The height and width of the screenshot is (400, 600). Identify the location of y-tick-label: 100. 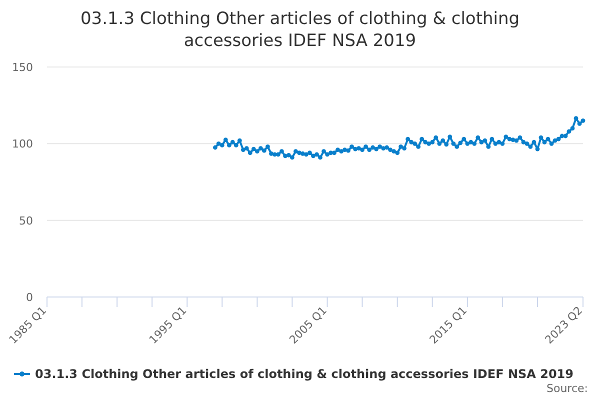
(22, 144).